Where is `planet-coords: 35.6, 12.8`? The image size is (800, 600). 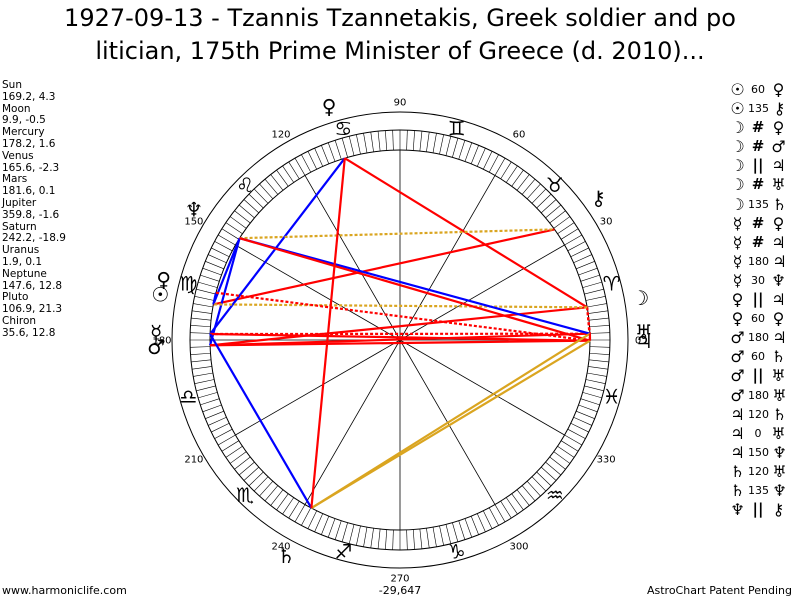
planet-coords: 35.6, 12.8 is located at coordinates (29, 332).